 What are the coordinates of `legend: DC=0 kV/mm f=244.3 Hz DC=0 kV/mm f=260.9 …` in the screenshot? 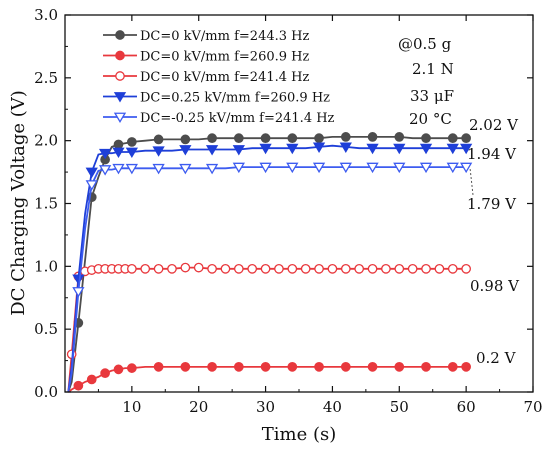 It's located at (219, 77).